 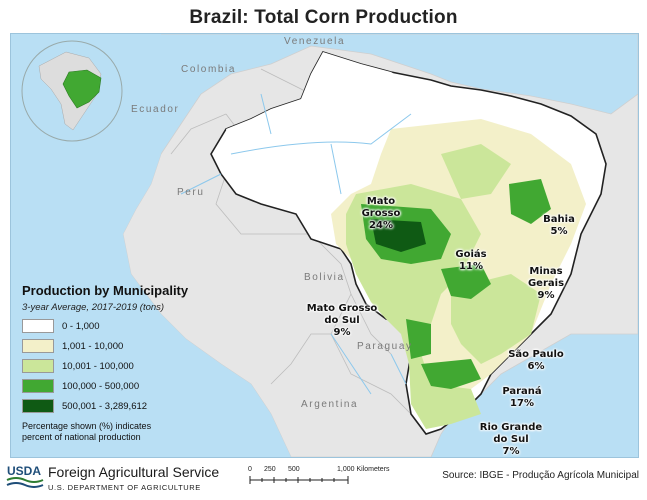 What do you see at coordinates (522, 403) in the screenshot?
I see `state-share: 17%` at bounding box center [522, 403].